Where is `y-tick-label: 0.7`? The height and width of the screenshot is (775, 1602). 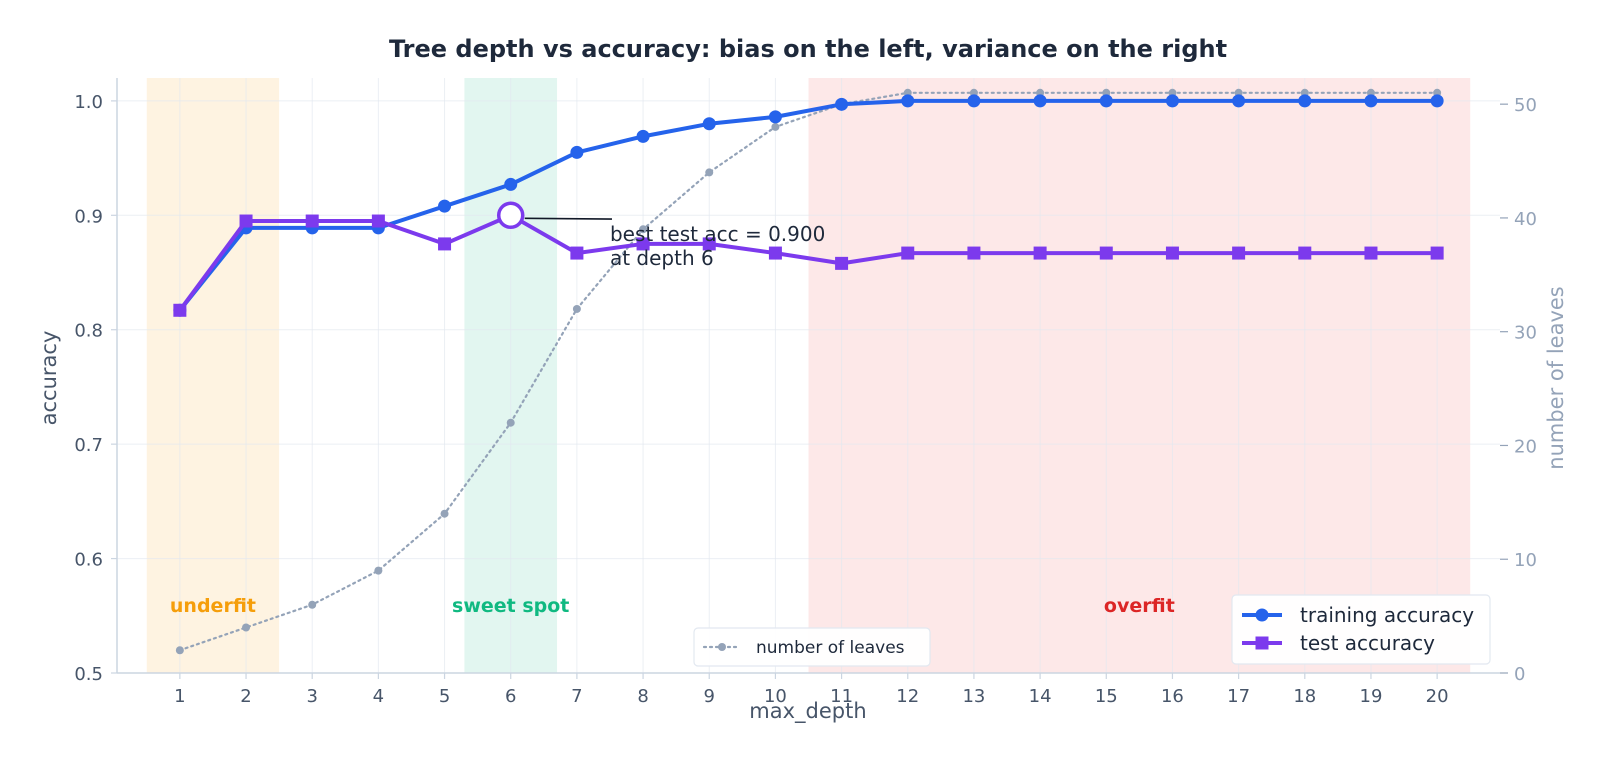 y-tick-label: 0.7 is located at coordinates (88, 445).